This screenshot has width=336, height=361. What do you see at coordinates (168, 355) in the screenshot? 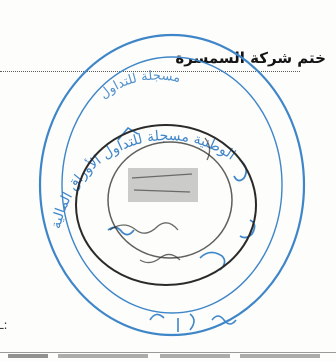
I see `bottom-printed-line` at bounding box center [168, 355].